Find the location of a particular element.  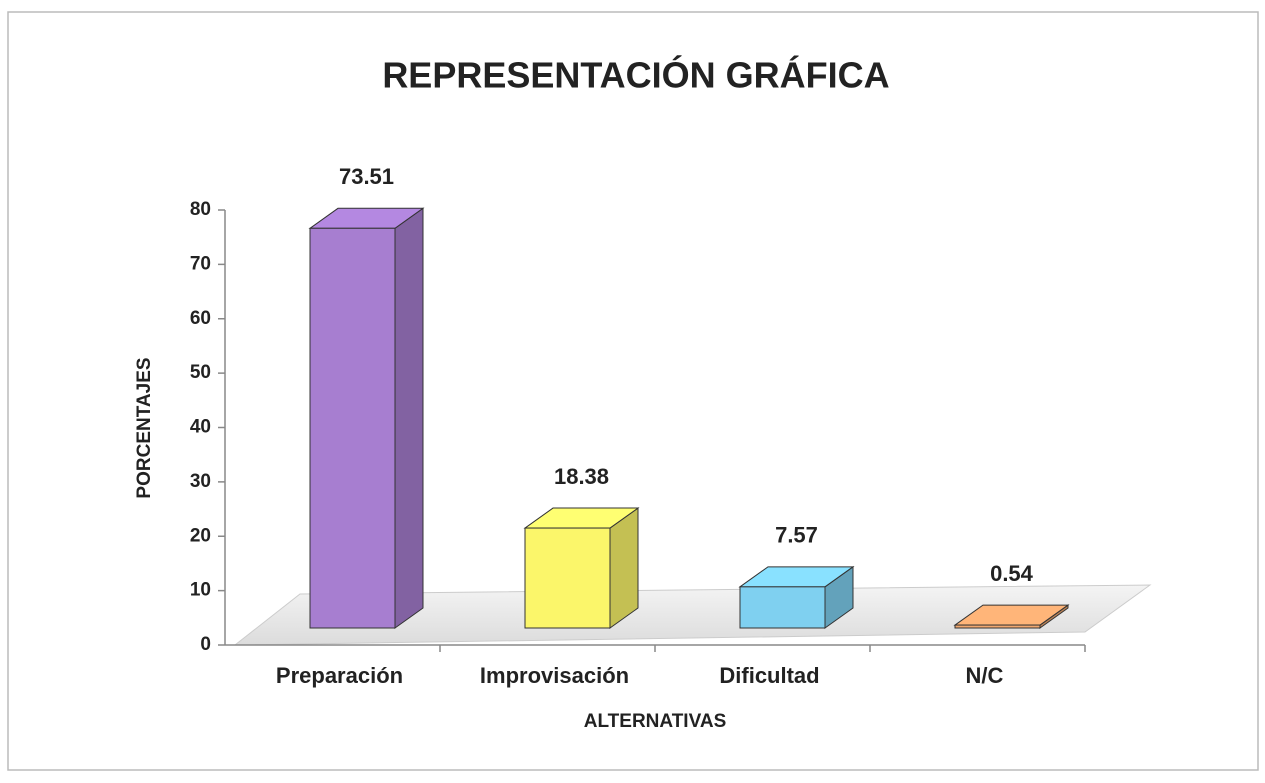

x-axis-label: ALTERNATIVAS is located at coordinates (655, 721).